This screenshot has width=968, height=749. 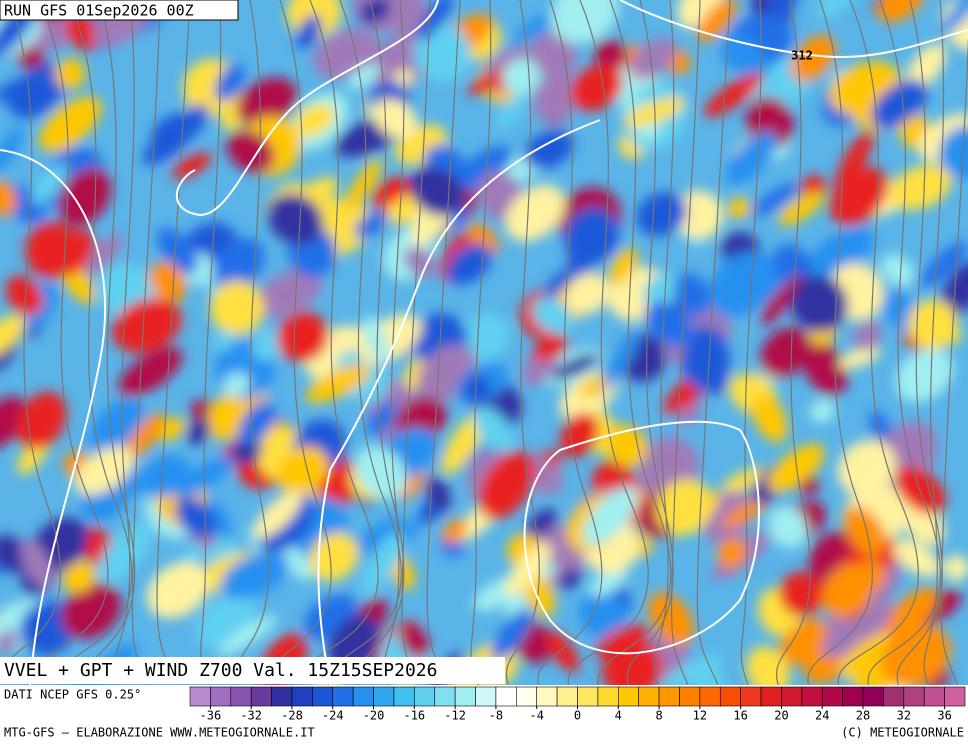 What do you see at coordinates (251, 716) in the screenshot?
I see `colorbar-tick-label: -32` at bounding box center [251, 716].